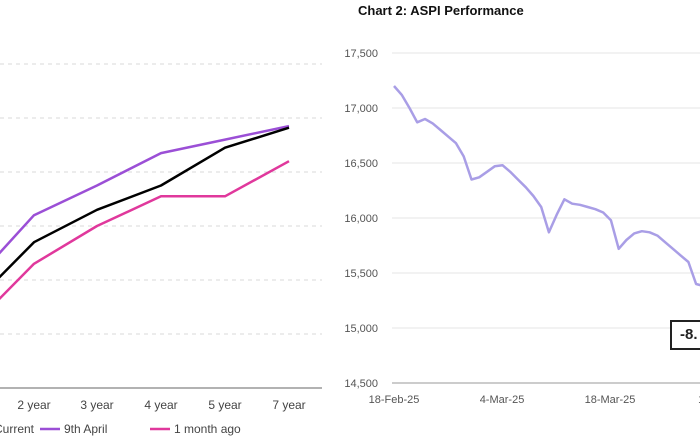  What do you see at coordinates (441, 10) in the screenshot?
I see `chart-title: Chart 2: ASPI Performance` at bounding box center [441, 10].